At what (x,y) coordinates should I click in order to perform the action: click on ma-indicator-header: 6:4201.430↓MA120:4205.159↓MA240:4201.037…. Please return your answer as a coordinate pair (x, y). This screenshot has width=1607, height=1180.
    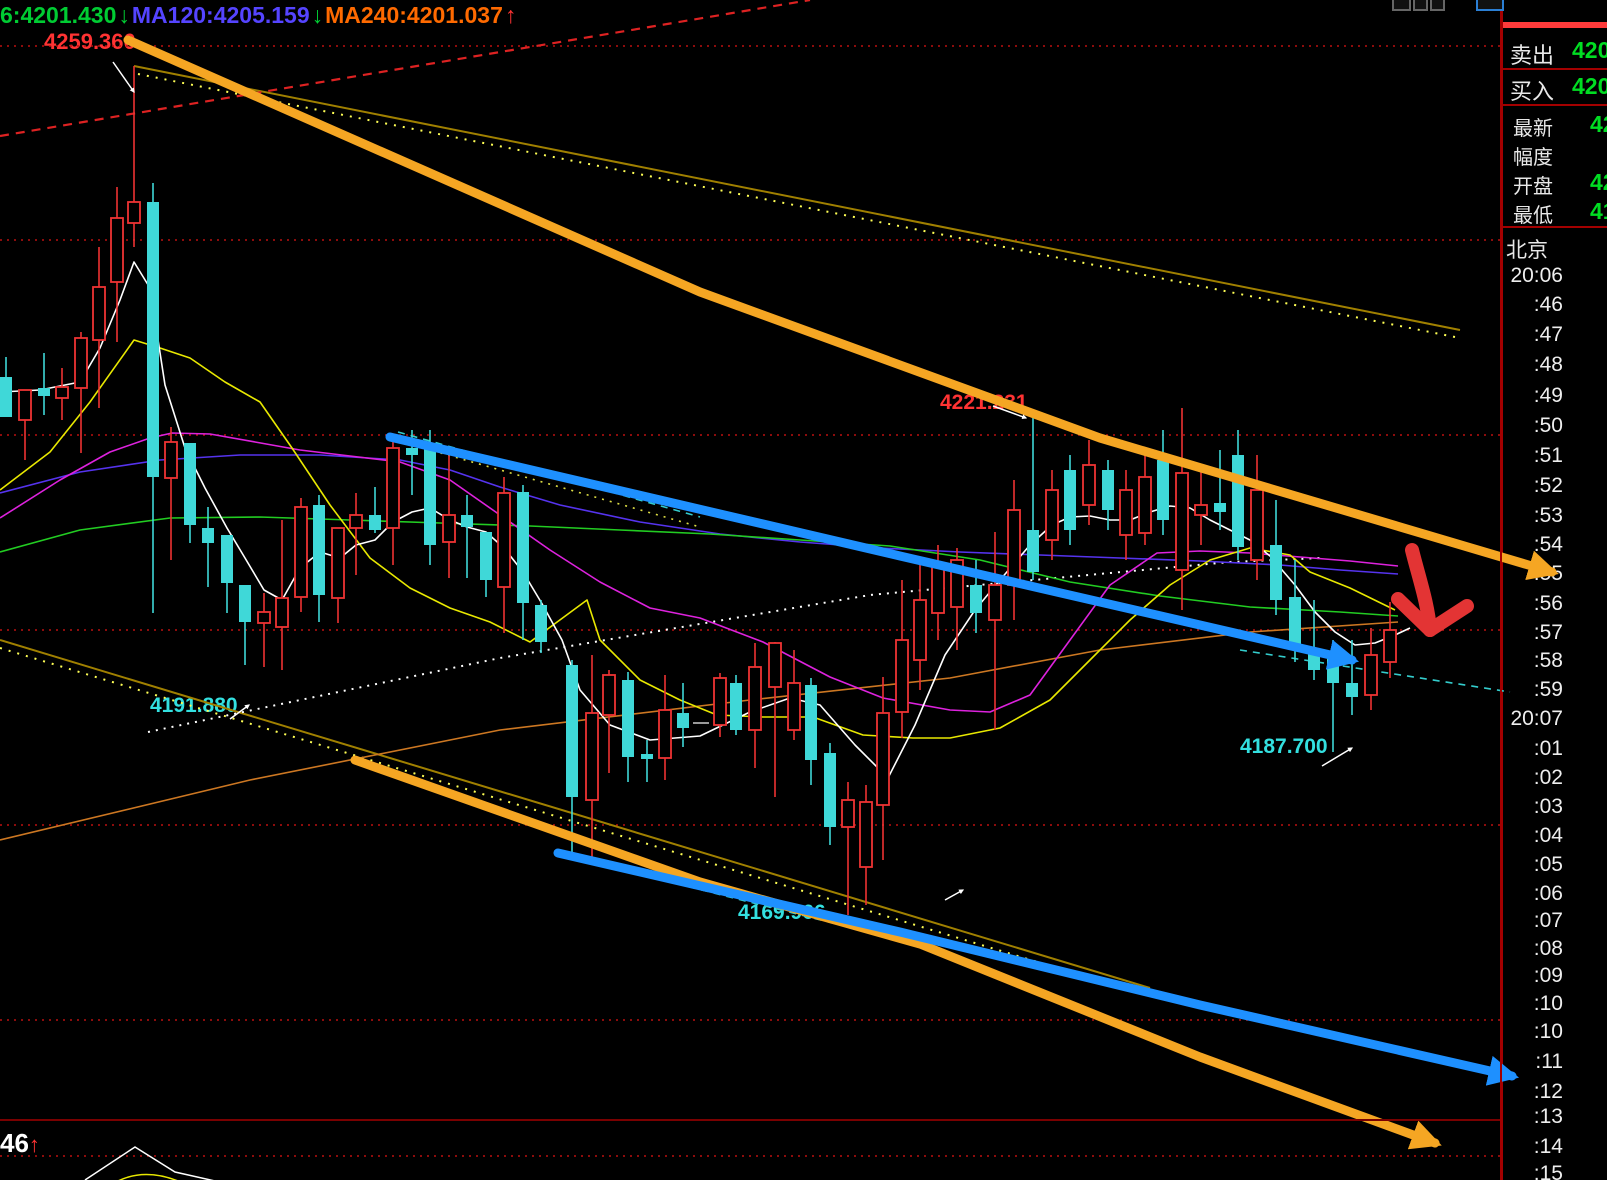
    Looking at the image, I should click on (259, 15).